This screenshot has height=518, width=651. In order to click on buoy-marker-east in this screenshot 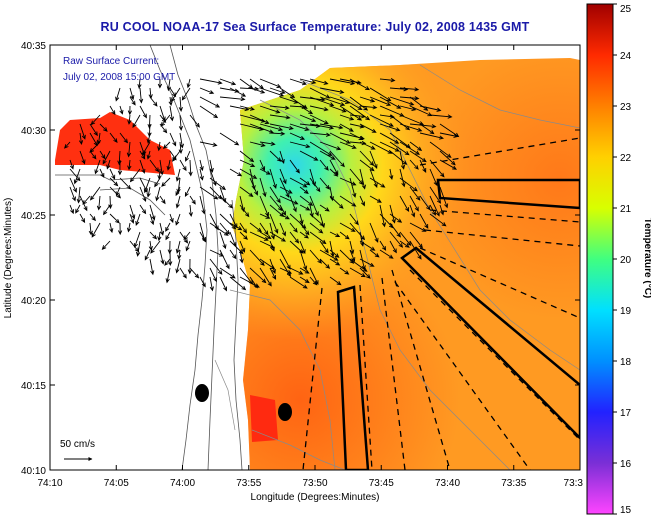, I will do `click(285, 412)`.